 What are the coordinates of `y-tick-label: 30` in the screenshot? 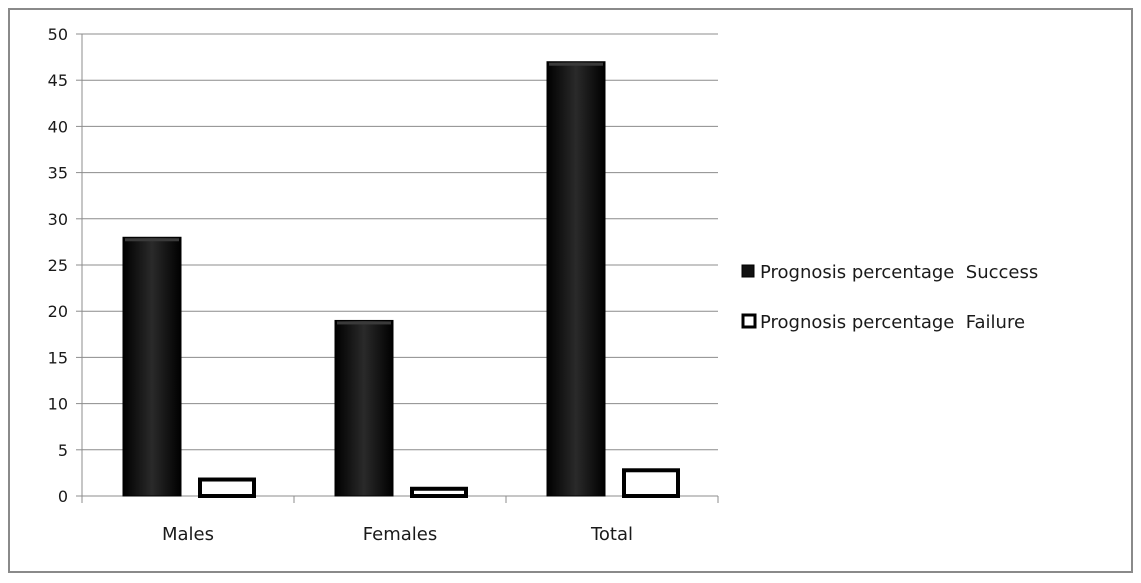 It's located at (58, 219).